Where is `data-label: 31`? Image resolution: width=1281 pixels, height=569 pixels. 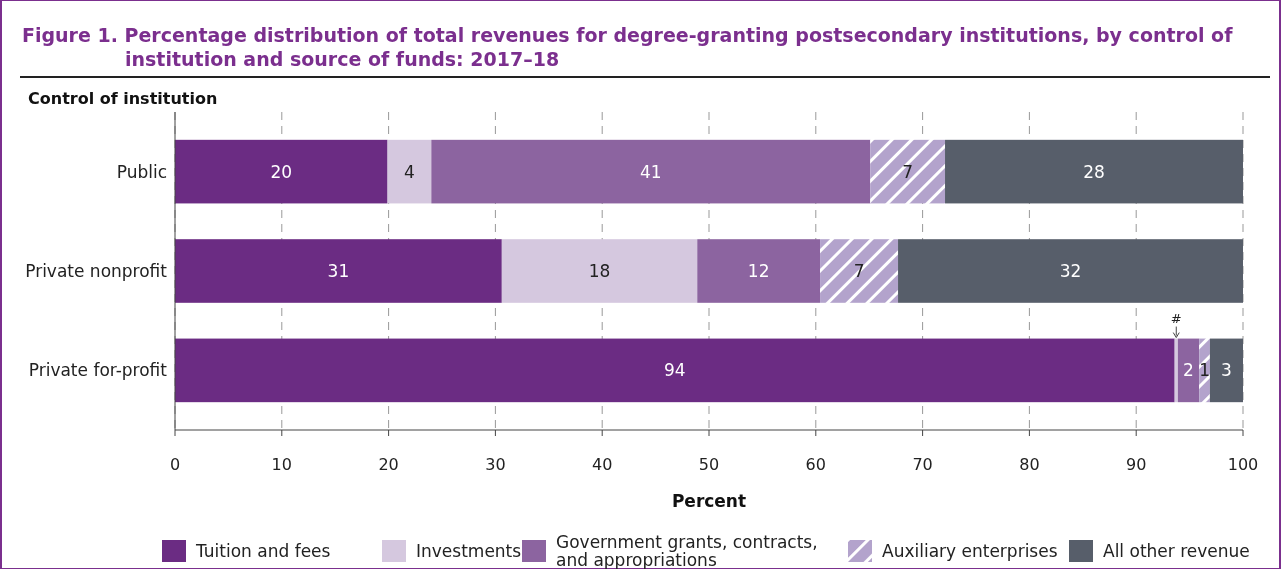
data-label: 31 is located at coordinates (338, 271).